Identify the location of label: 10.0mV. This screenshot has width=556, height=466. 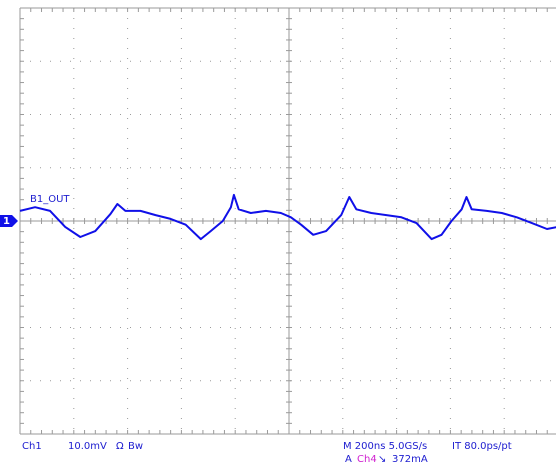
(87, 446).